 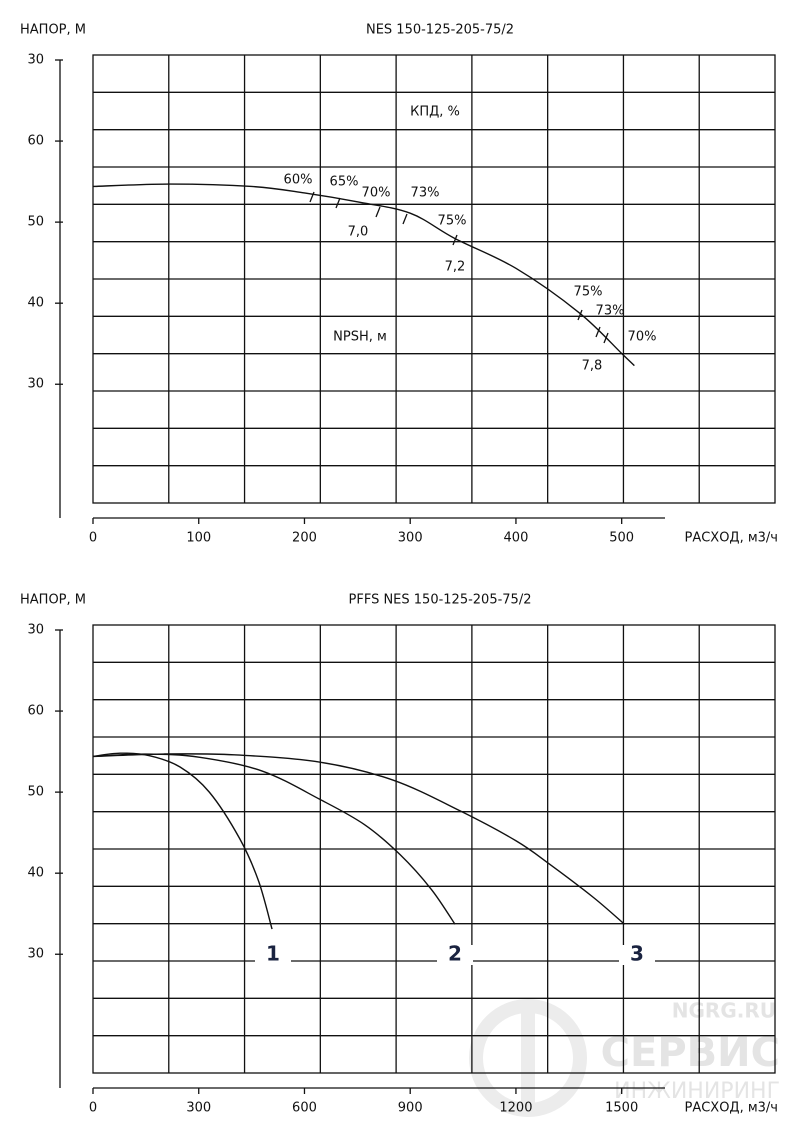 What do you see at coordinates (304, 538) in the screenshot?
I see `x-tick-label: 200` at bounding box center [304, 538].